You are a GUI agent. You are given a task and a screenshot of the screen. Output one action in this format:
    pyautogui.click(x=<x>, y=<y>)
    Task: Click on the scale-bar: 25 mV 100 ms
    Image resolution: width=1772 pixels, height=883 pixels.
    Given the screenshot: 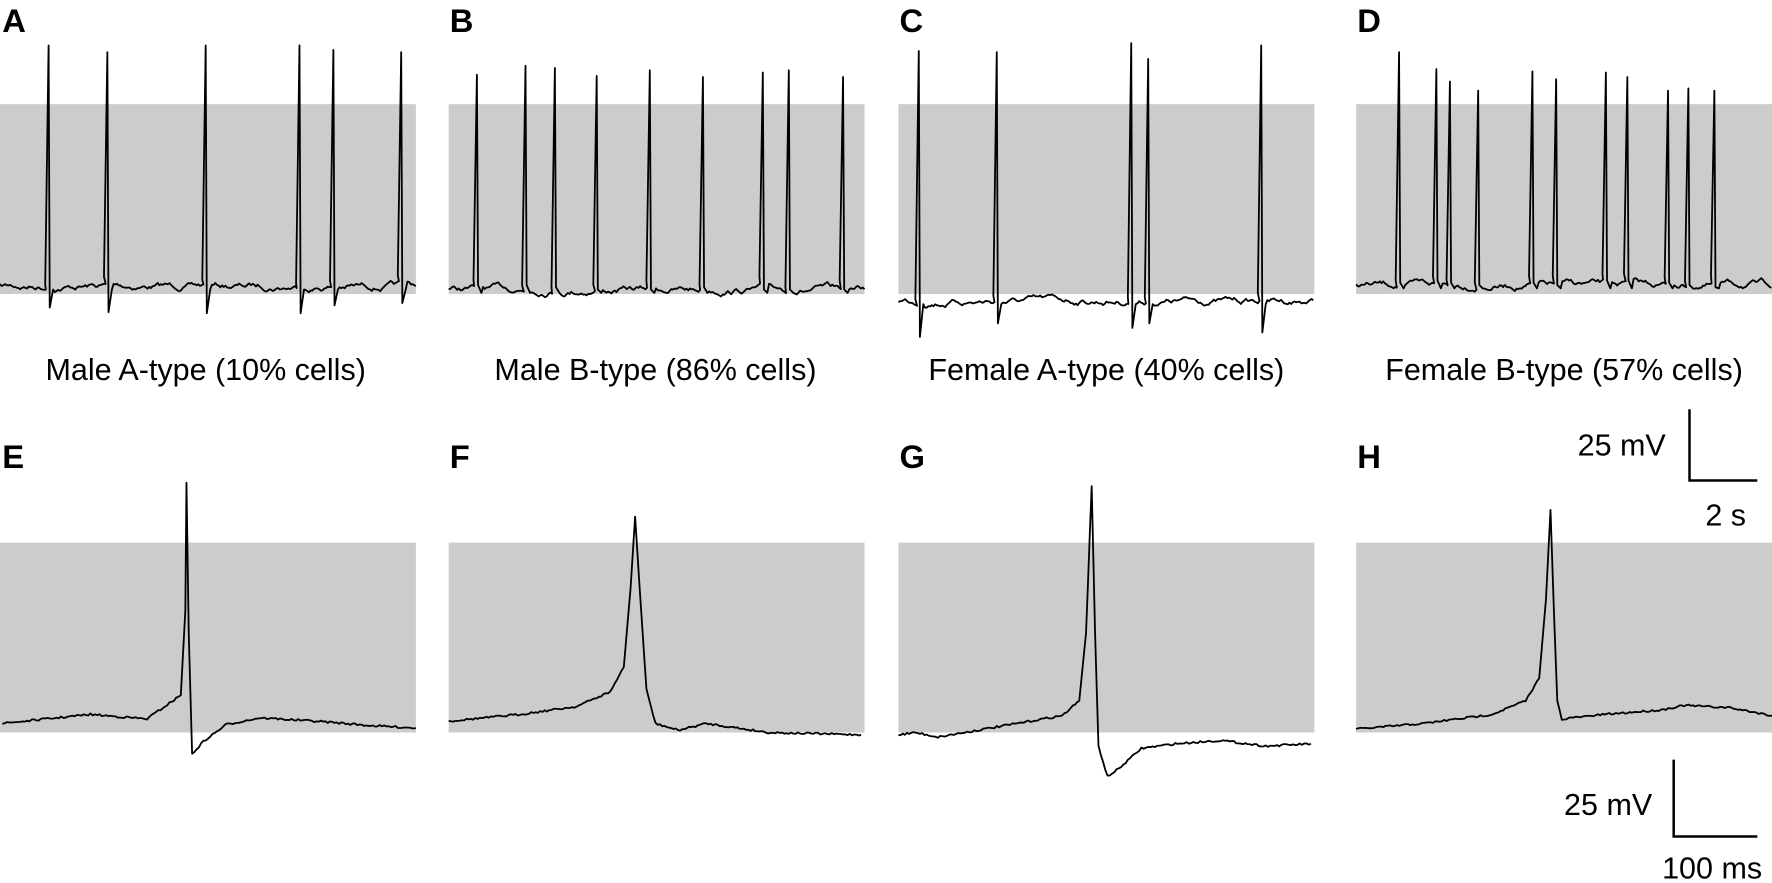 What is the action you would take?
    pyautogui.click(x=1663, y=821)
    